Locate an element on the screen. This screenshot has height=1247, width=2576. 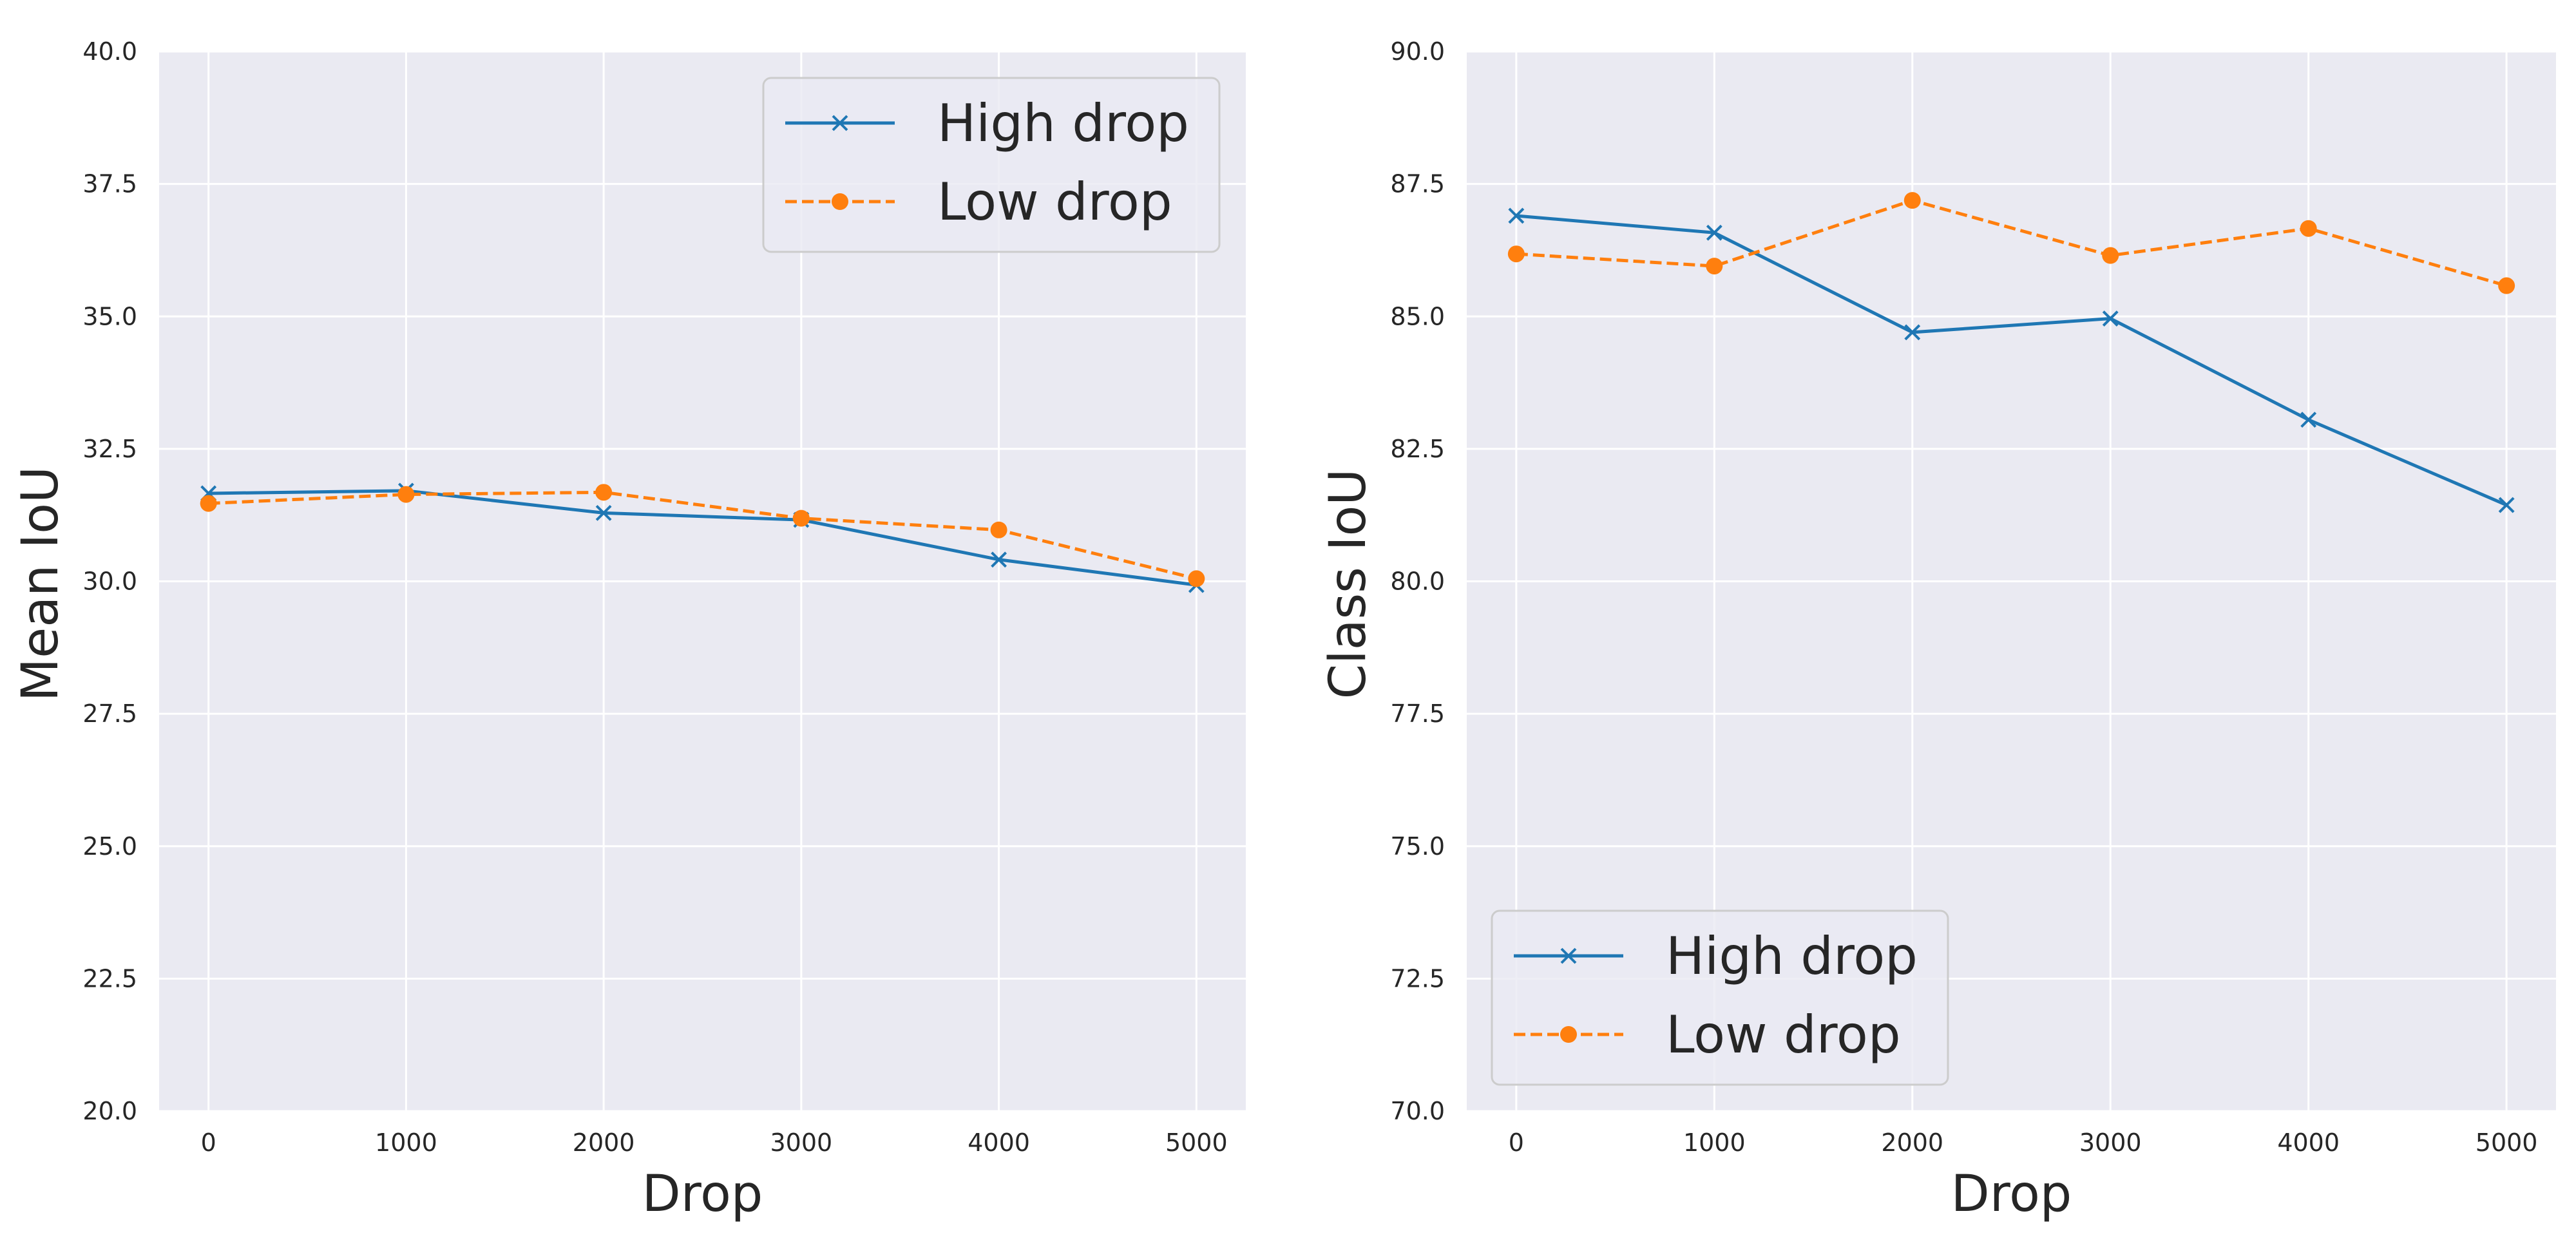
right-xtick-label: 4000 is located at coordinates (2308, 1142).